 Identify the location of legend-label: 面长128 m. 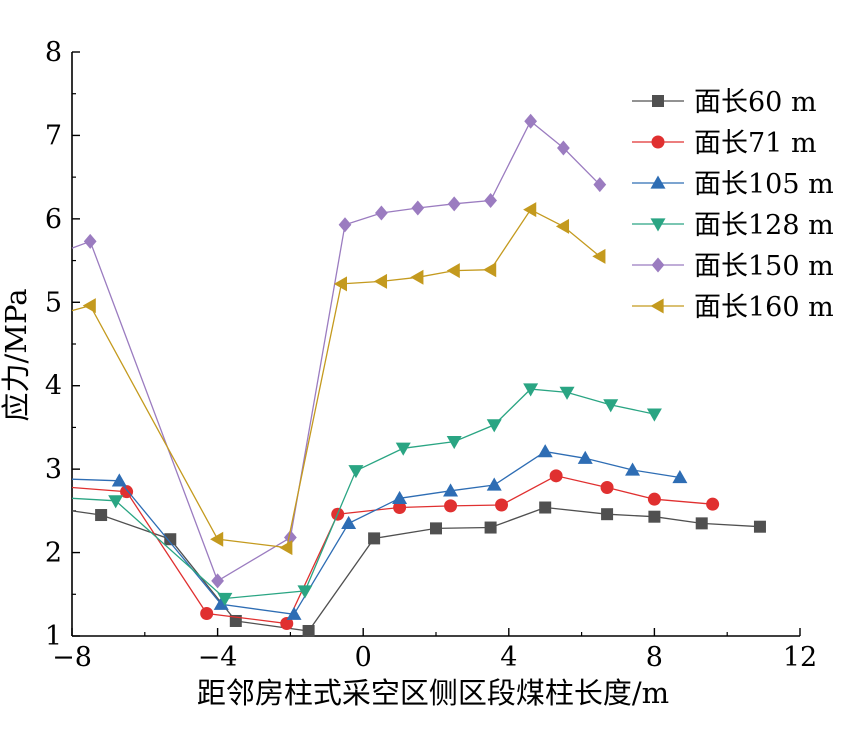
(764, 225).